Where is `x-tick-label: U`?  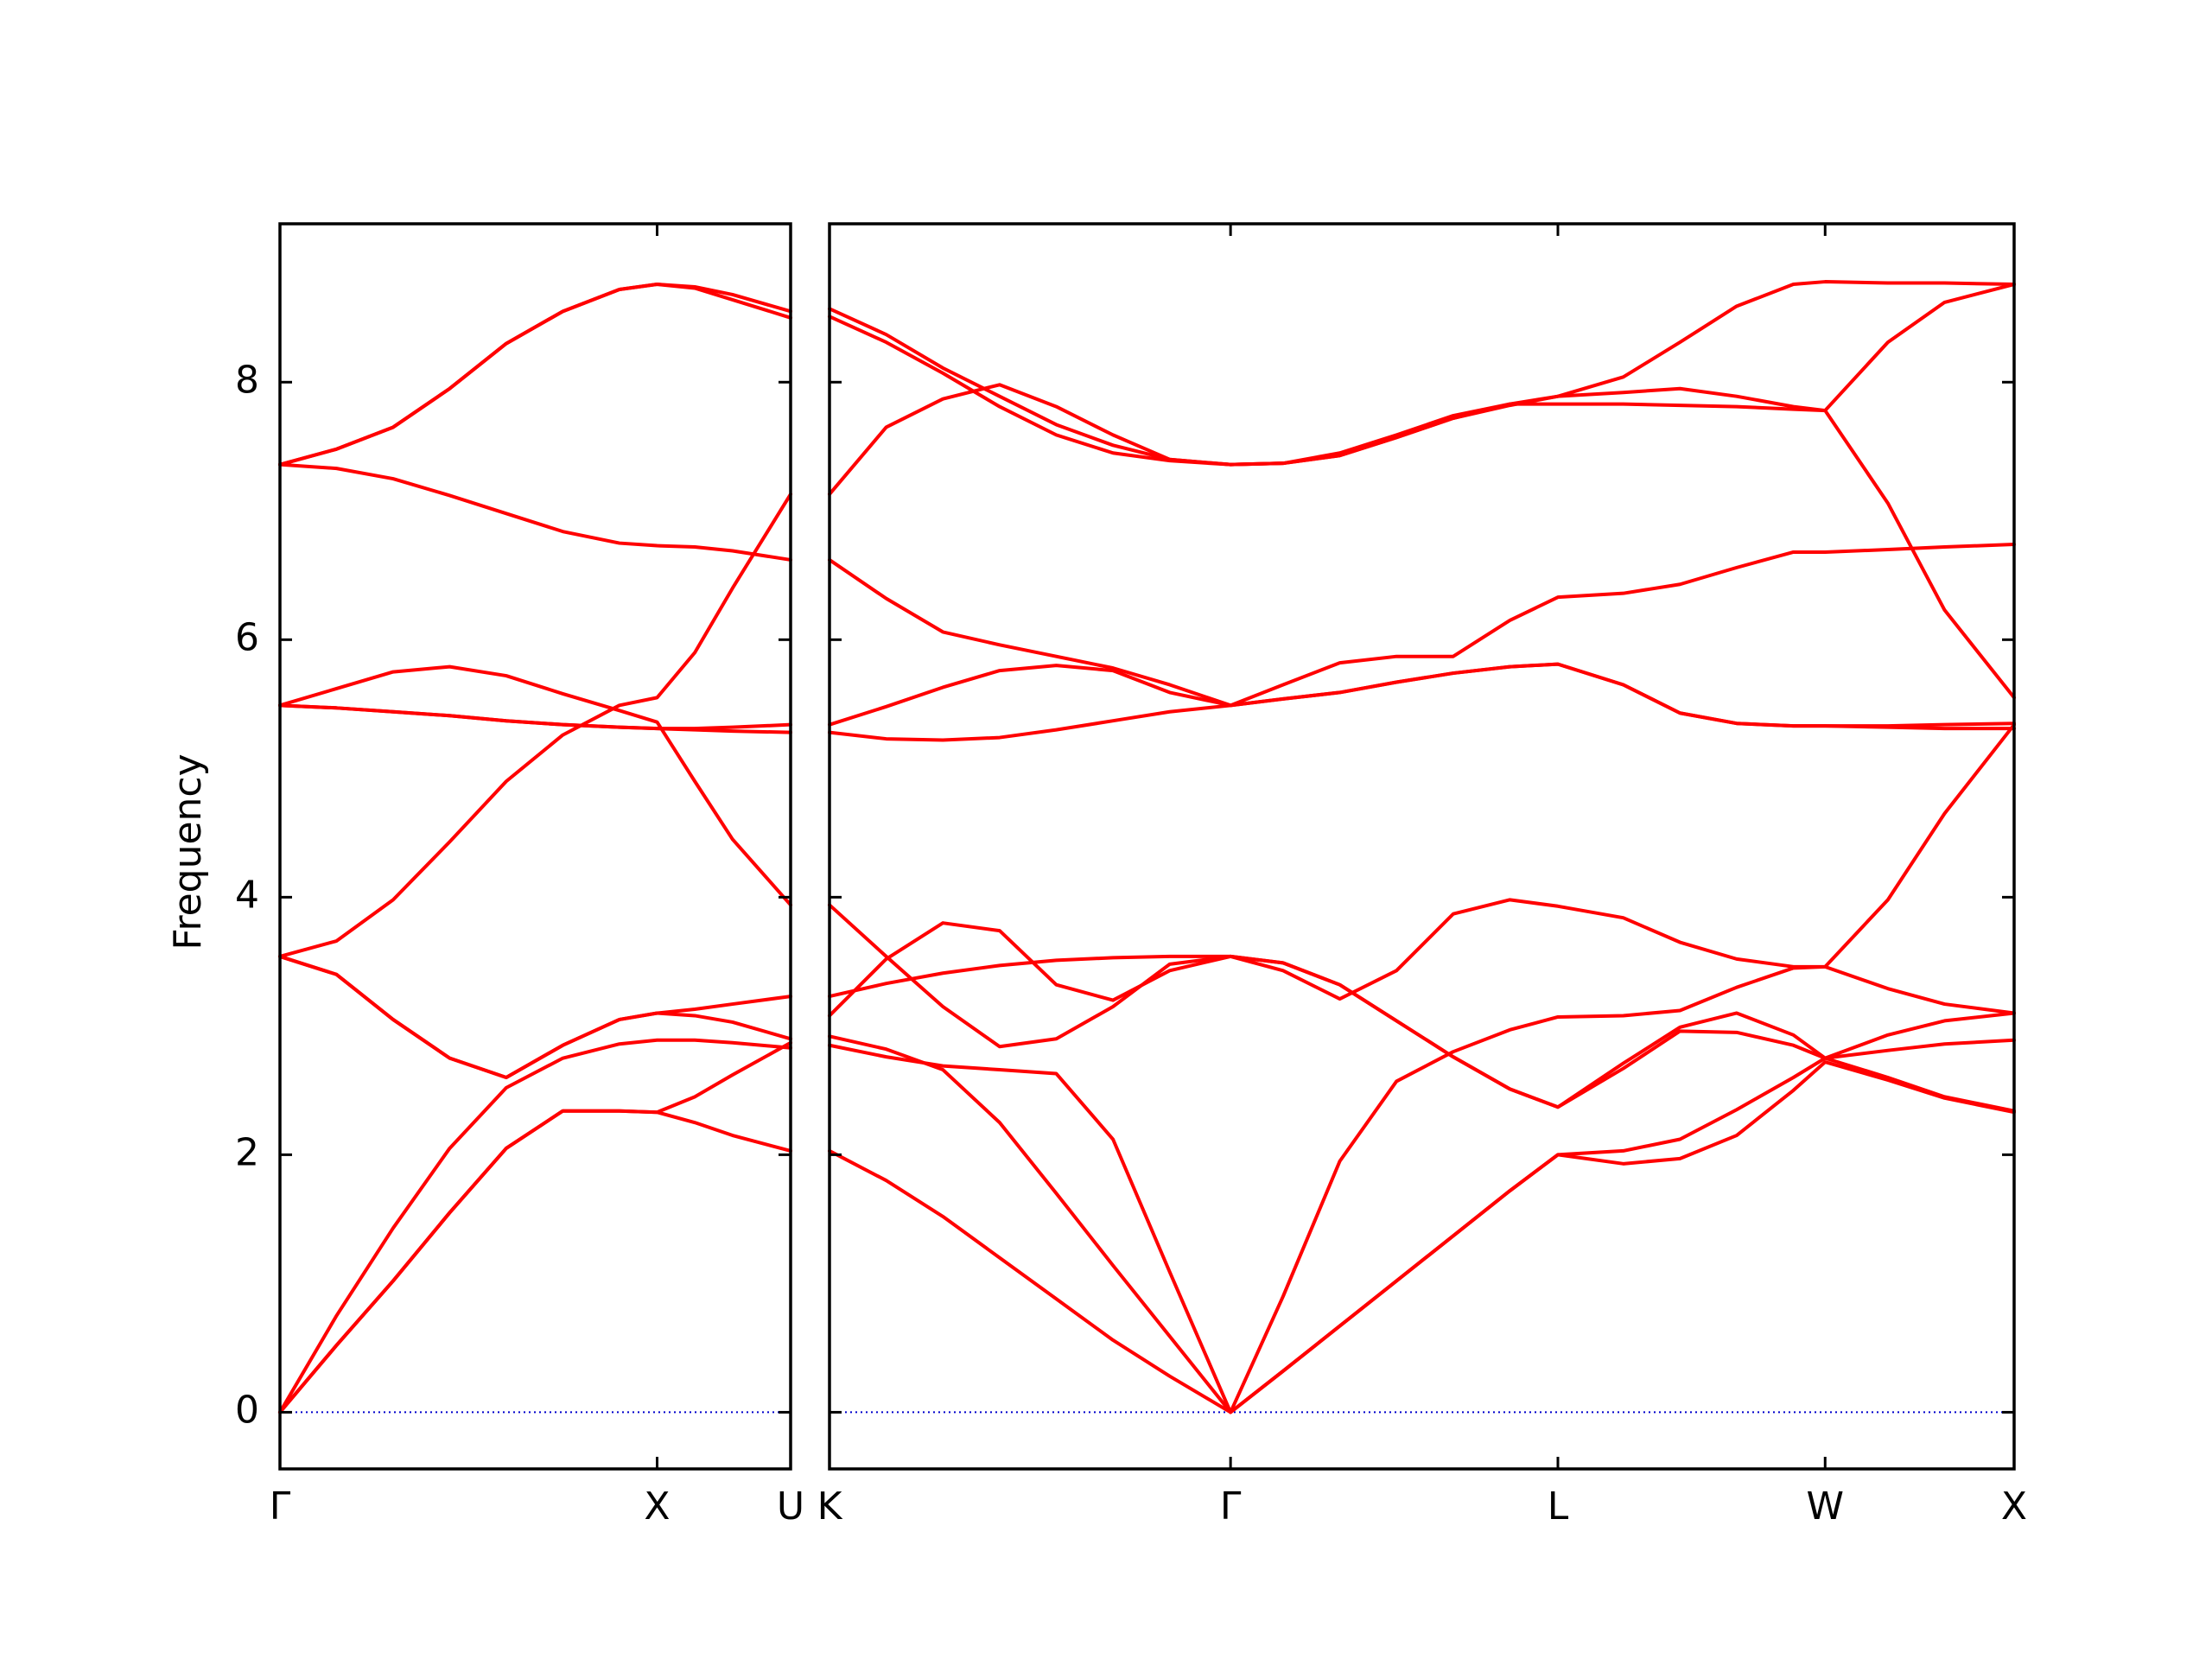
x-tick-label: U is located at coordinates (790, 1506).